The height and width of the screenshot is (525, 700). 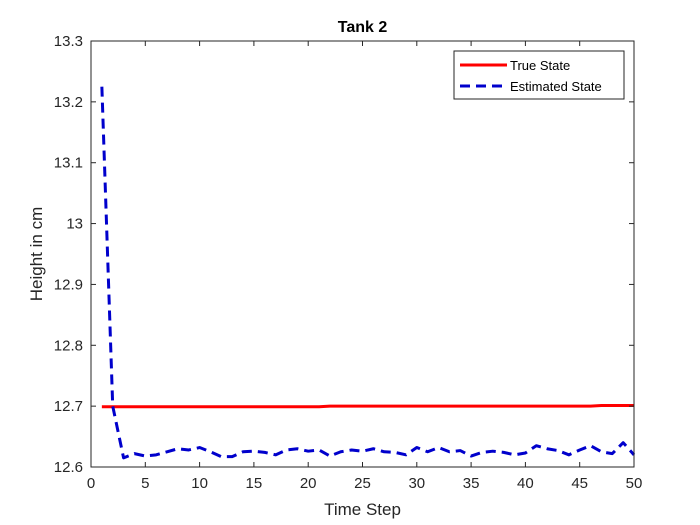 I want to click on legend-box, so click(x=539, y=75).